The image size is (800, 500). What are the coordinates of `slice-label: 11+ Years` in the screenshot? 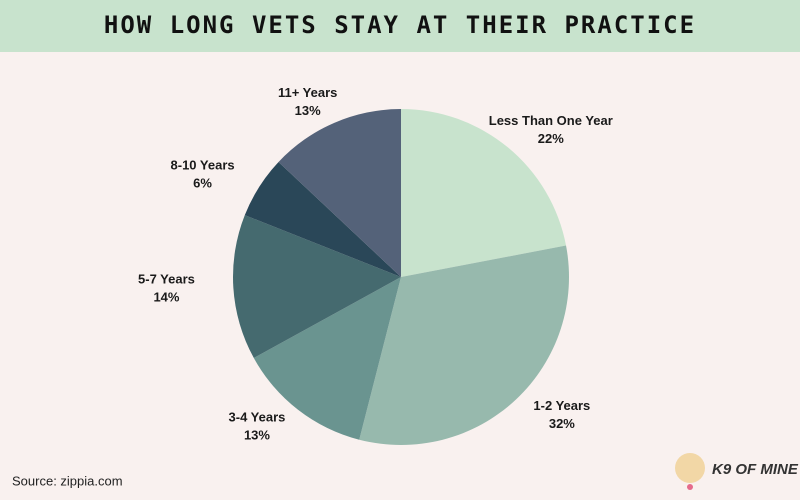 It's located at (307, 92).